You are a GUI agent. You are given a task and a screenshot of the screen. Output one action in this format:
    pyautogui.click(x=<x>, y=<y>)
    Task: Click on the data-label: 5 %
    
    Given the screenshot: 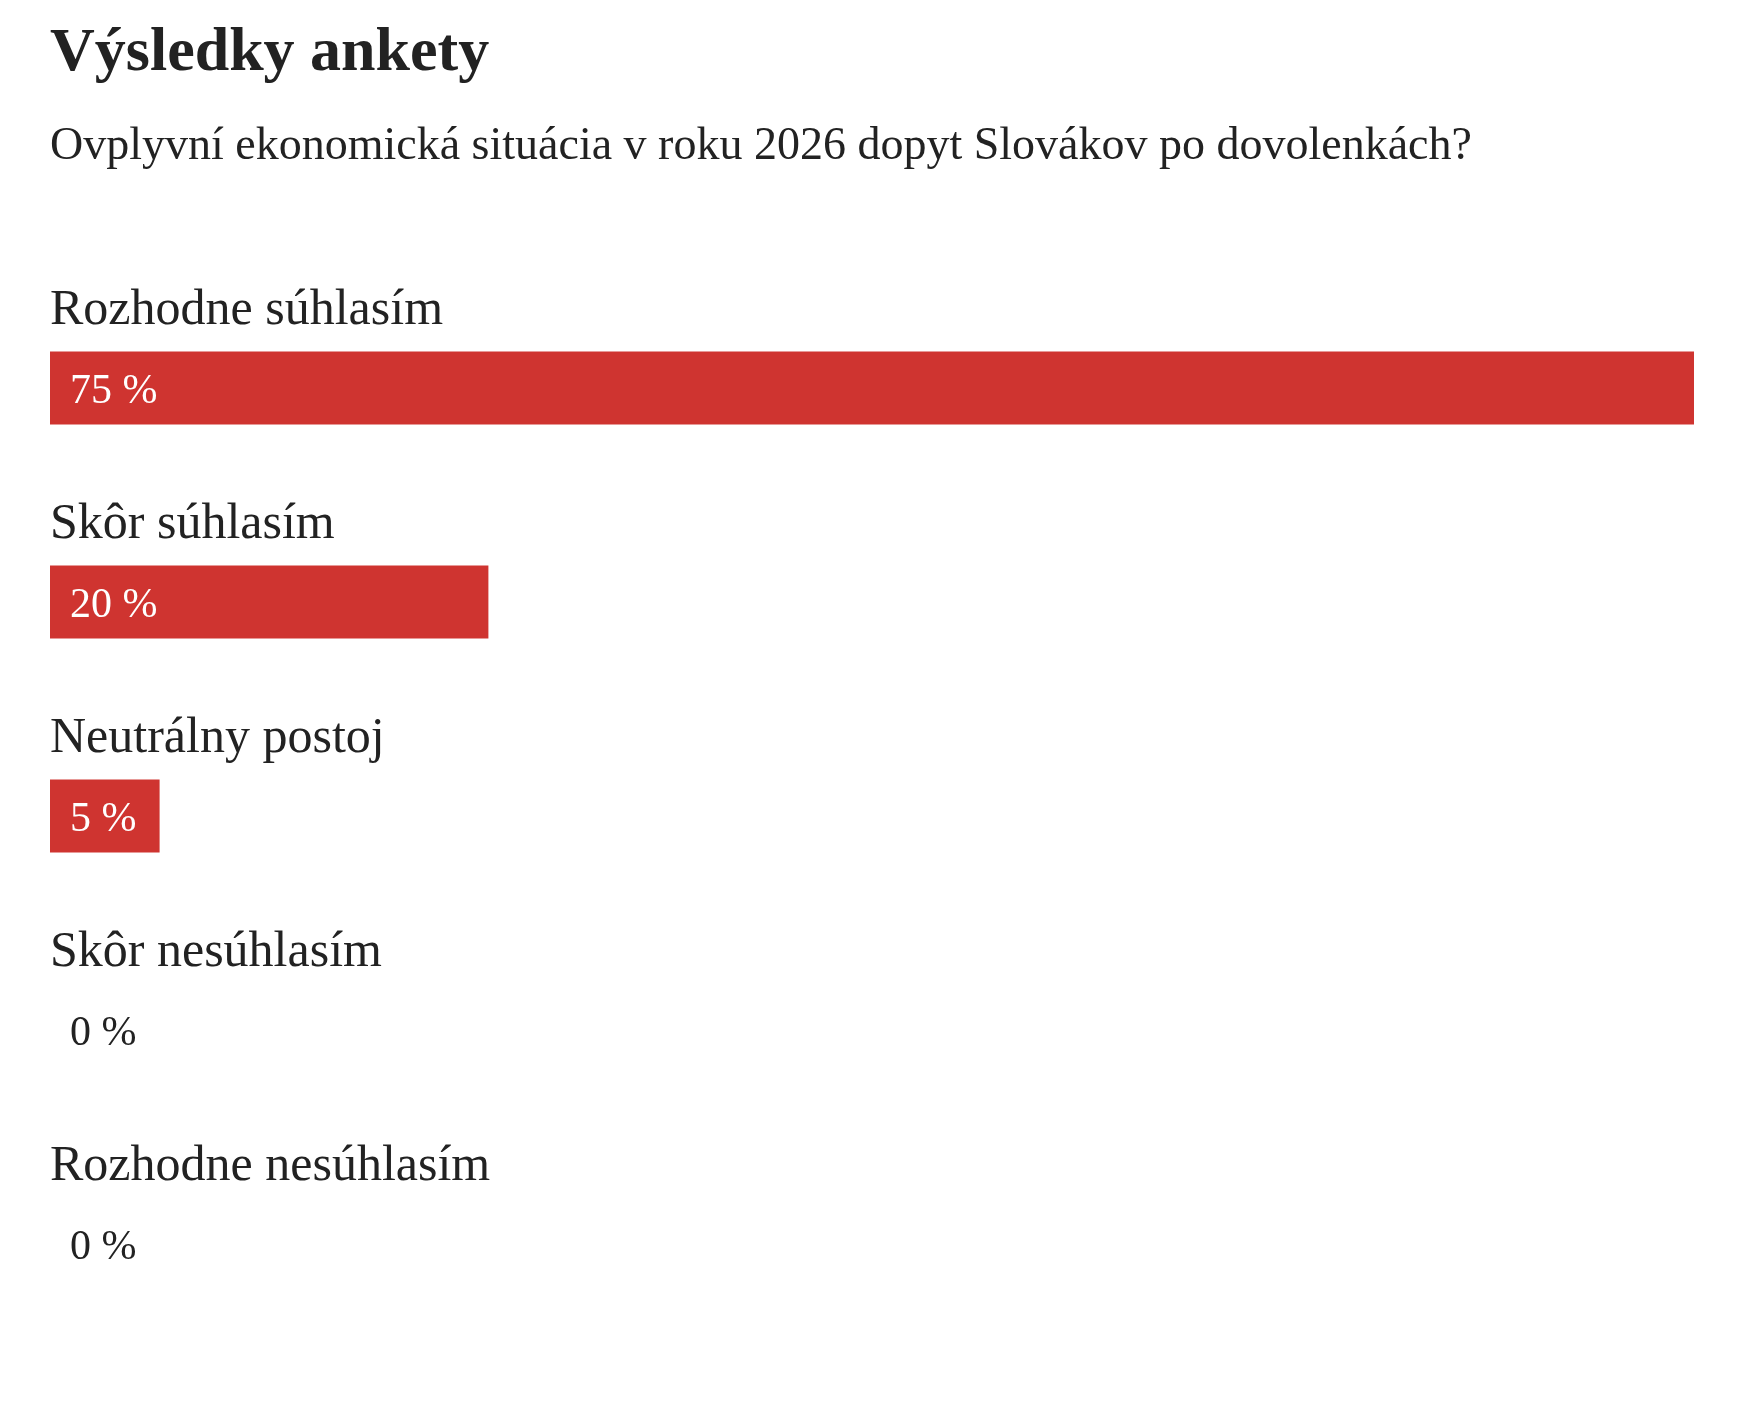 What is the action you would take?
    pyautogui.click(x=103, y=817)
    